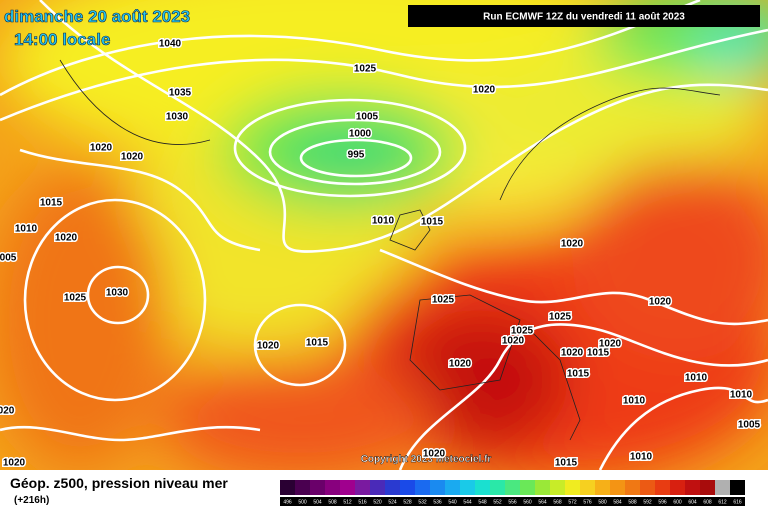 This screenshot has width=768, height=517. Describe the element at coordinates (437, 502) in the screenshot. I see `colorbar-label: 536` at that location.